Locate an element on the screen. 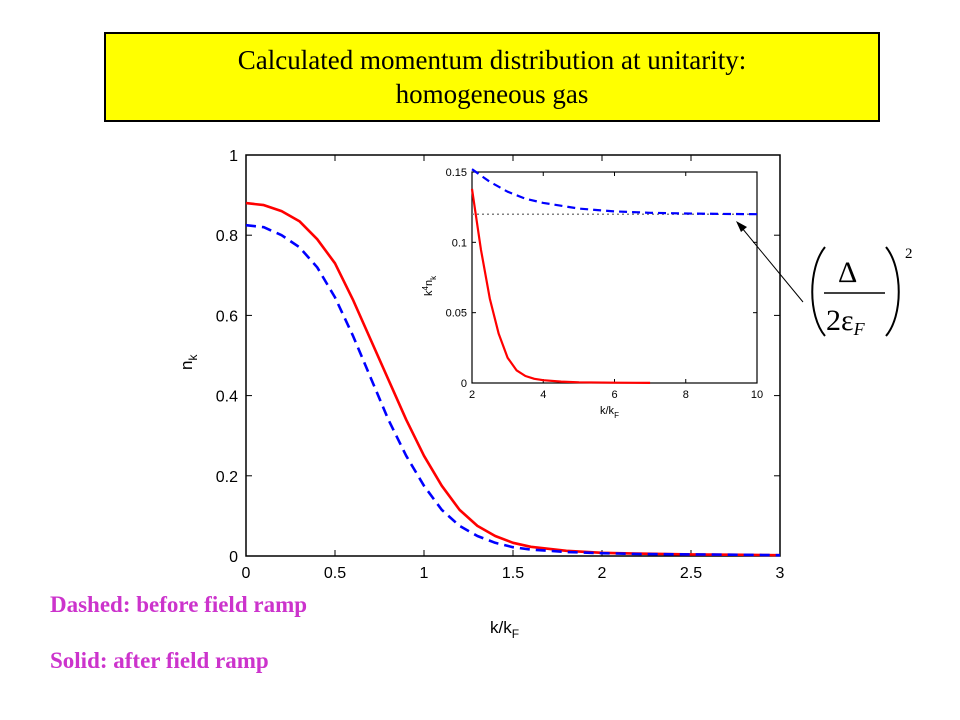  main-ytick-label-1: 0.2 is located at coordinates (227, 477).